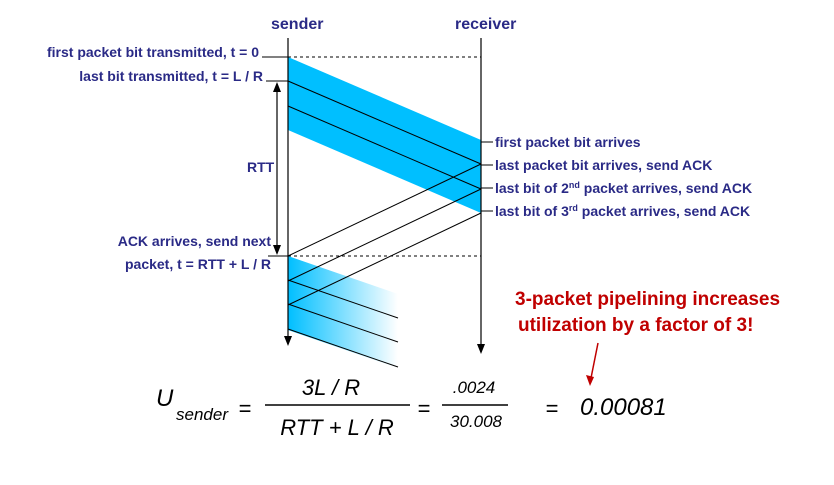 The width and height of the screenshot is (834, 485). Describe the element at coordinates (277, 87) in the screenshot. I see `rtt-arrowhead-up` at that location.